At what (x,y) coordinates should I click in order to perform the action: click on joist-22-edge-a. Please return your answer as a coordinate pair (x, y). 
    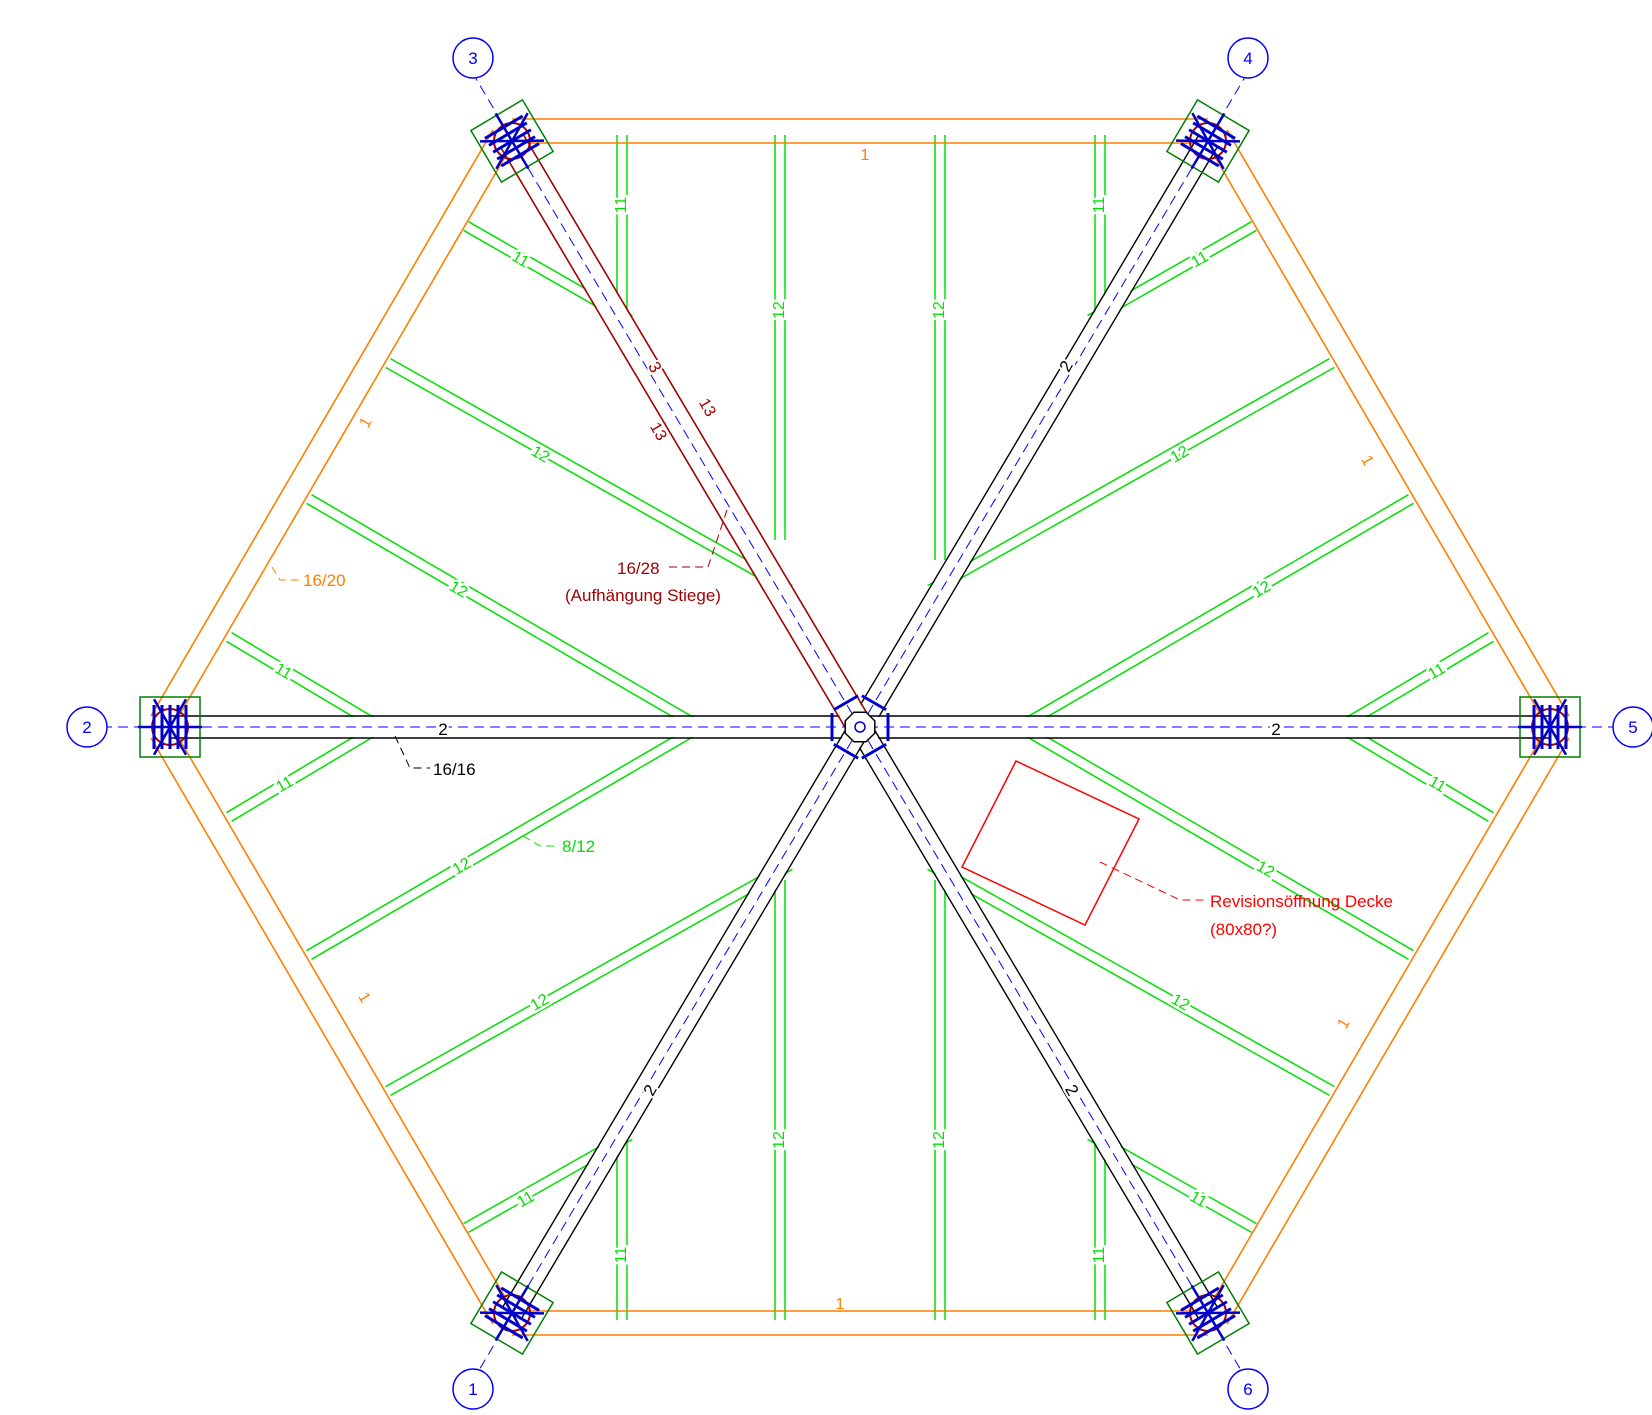
    Looking at the image, I should click on (1218, 837).